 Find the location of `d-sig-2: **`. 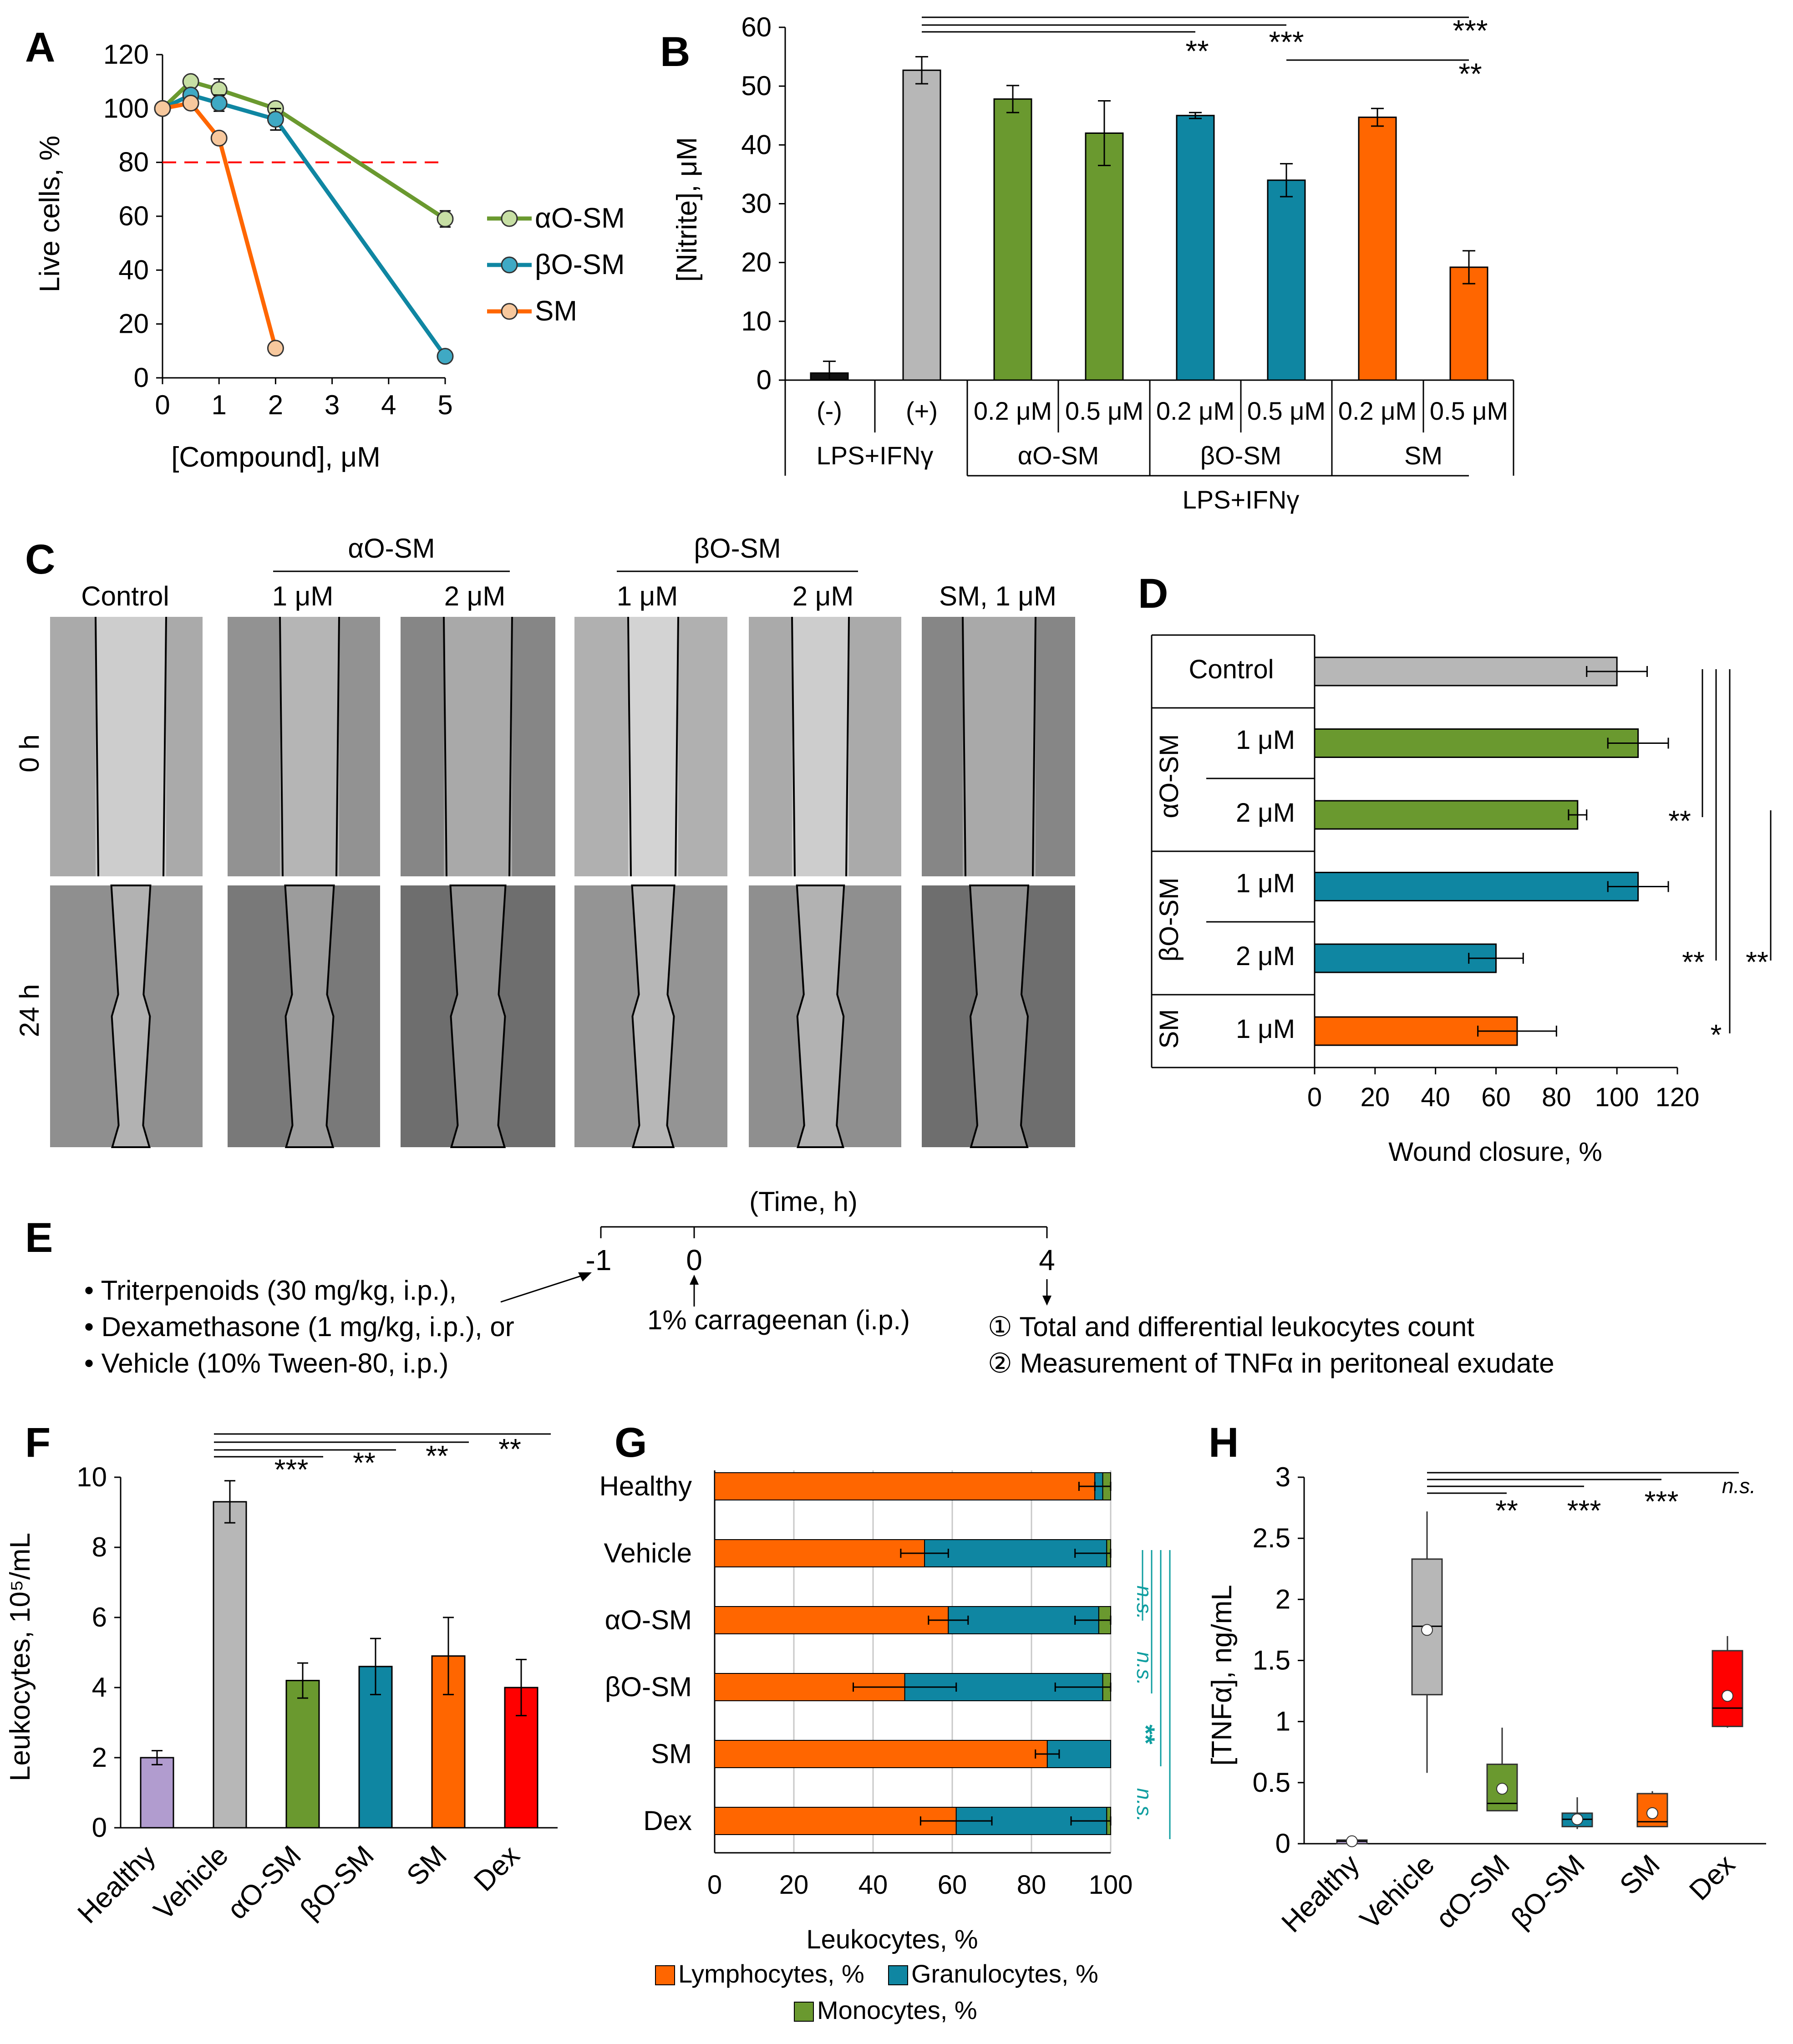

d-sig-2: ** is located at coordinates (1757, 962).